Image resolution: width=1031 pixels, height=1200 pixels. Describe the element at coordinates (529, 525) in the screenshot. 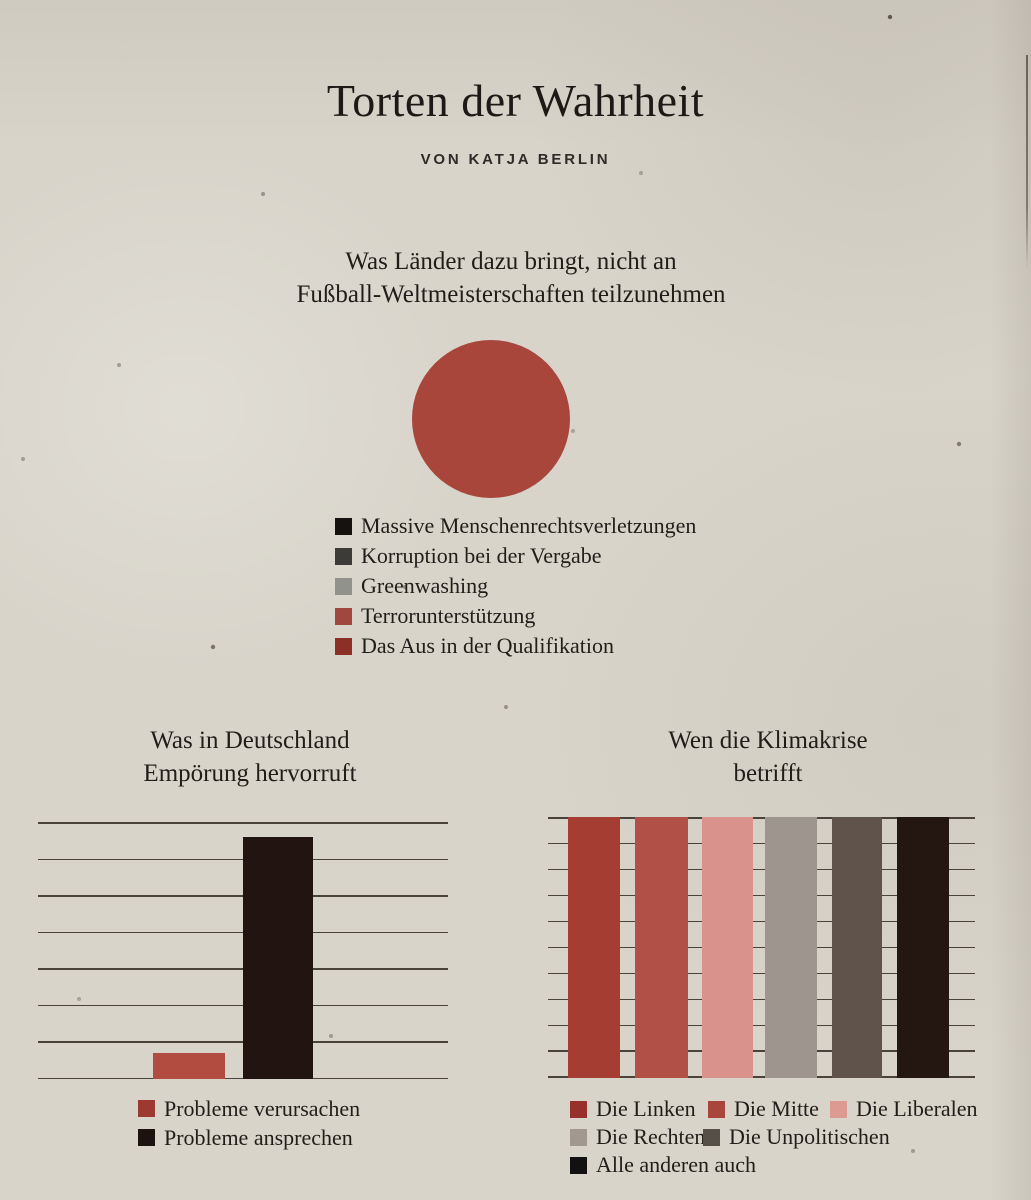

I see `legend-label: Massive Menschenrechtsverletzungen` at that location.